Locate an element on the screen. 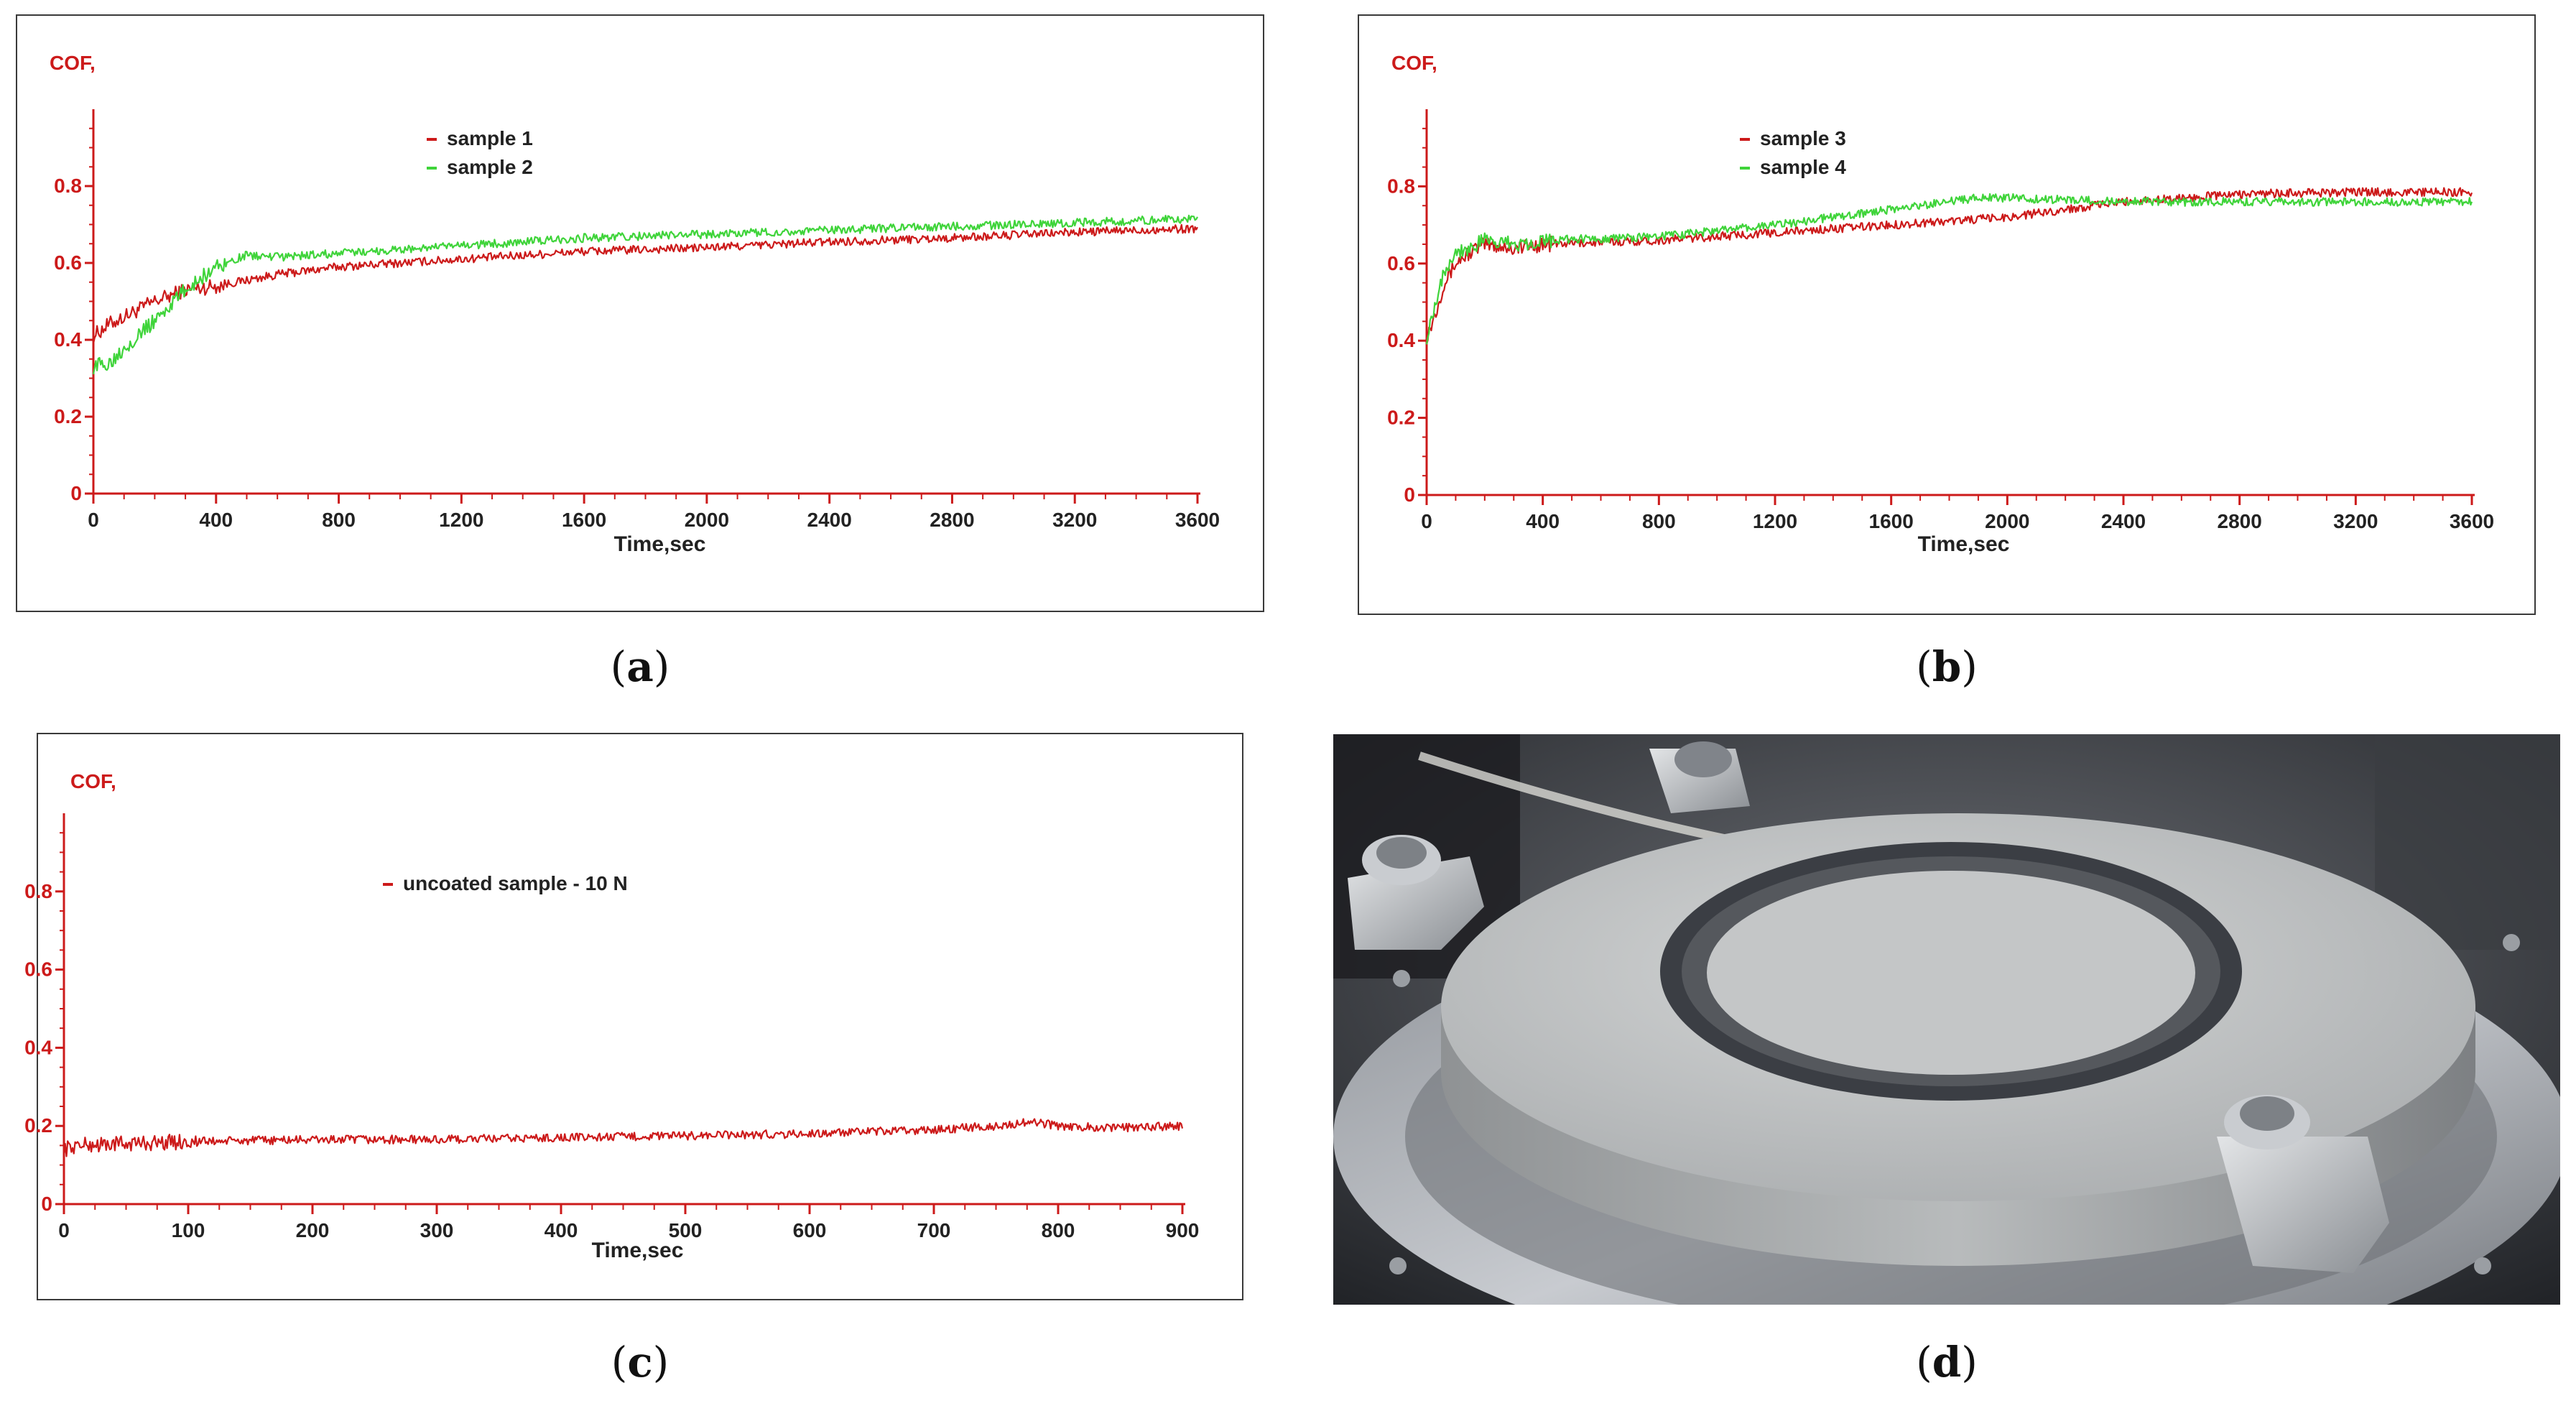  legend-label: sample 1 is located at coordinates (490, 138).